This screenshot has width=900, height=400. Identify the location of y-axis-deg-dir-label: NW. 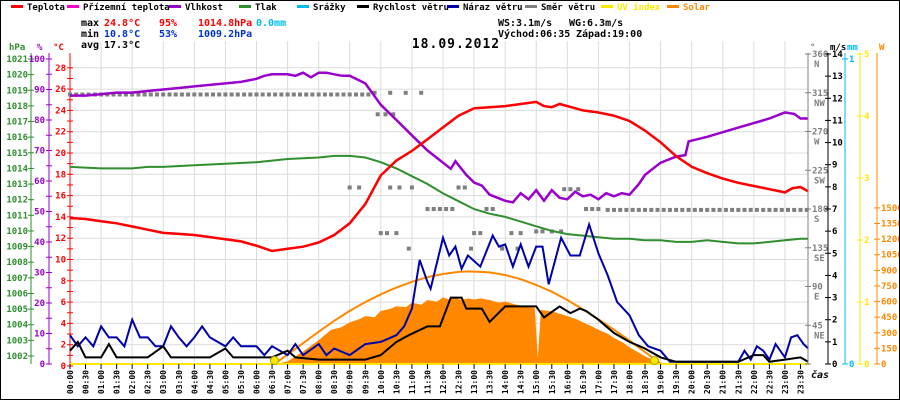
(819, 104).